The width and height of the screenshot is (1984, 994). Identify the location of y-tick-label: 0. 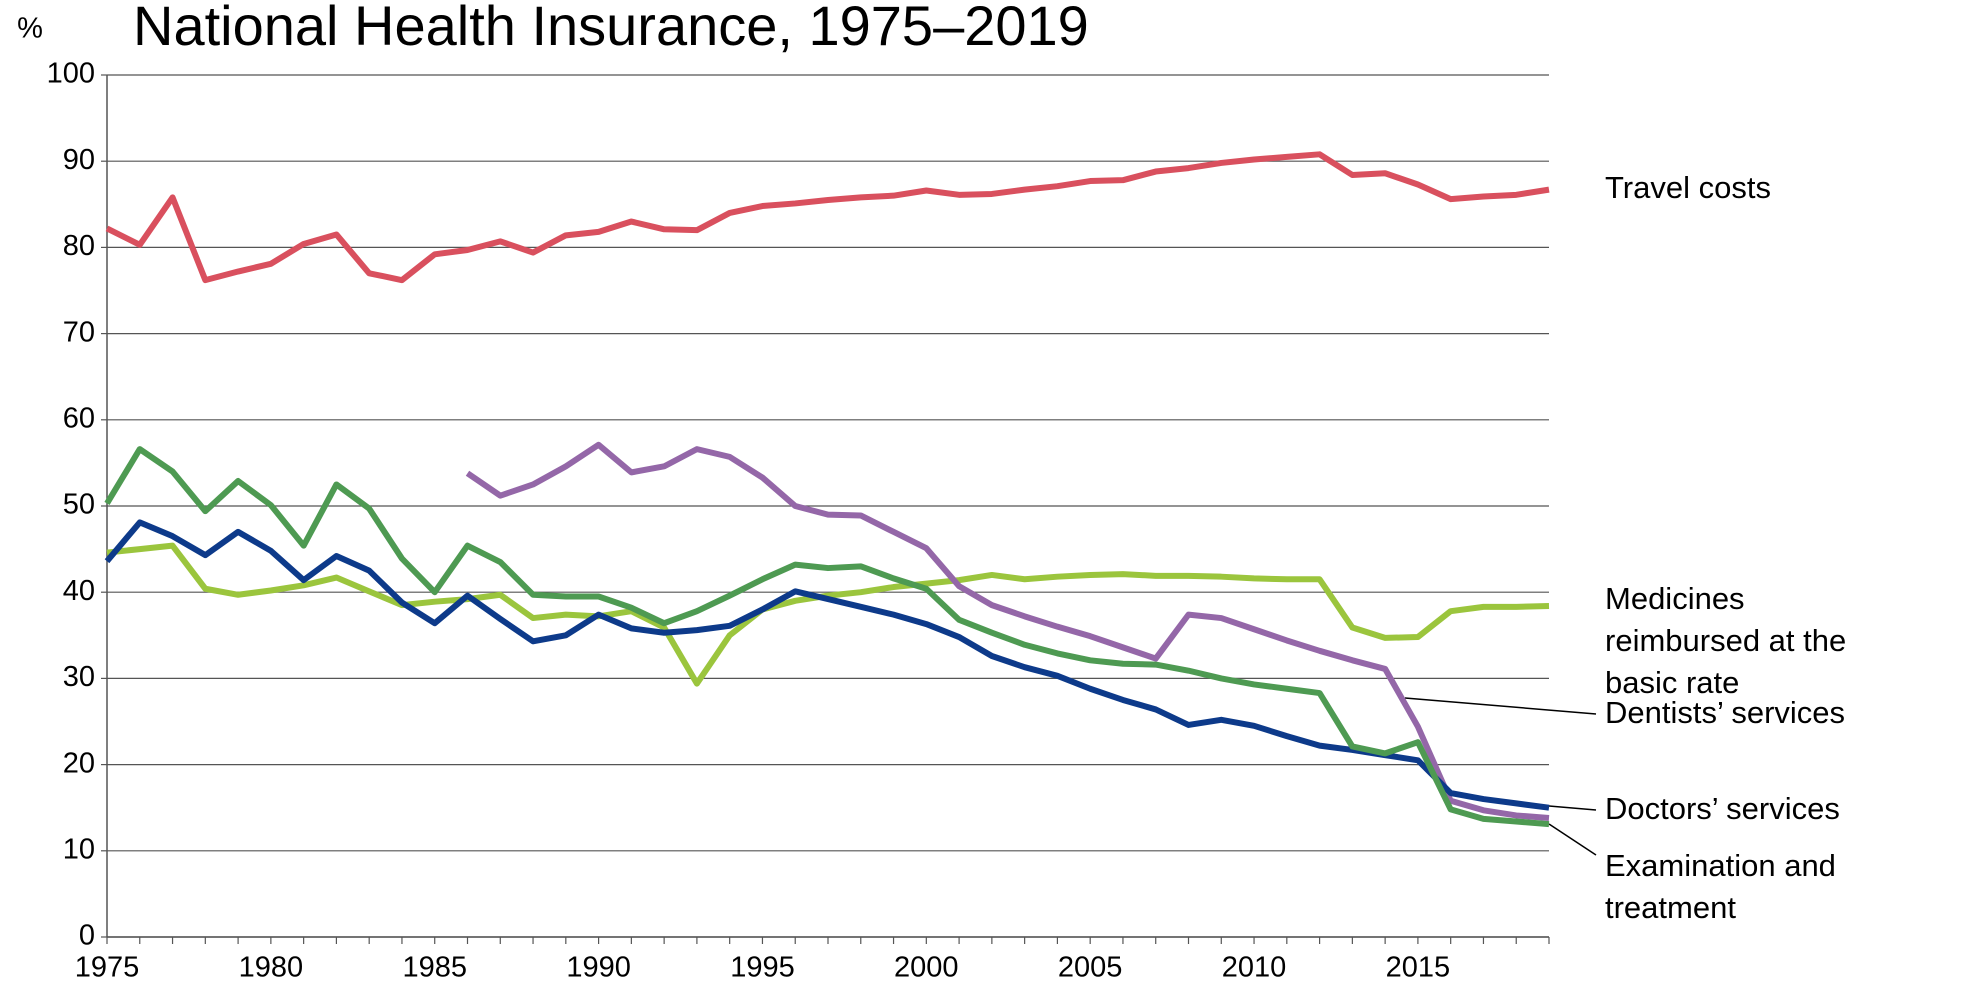
(87, 936).